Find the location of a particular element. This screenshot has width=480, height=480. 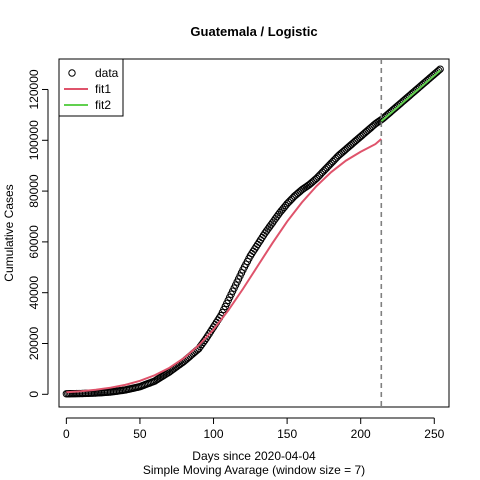

legend-label-data: data is located at coordinates (107, 73).